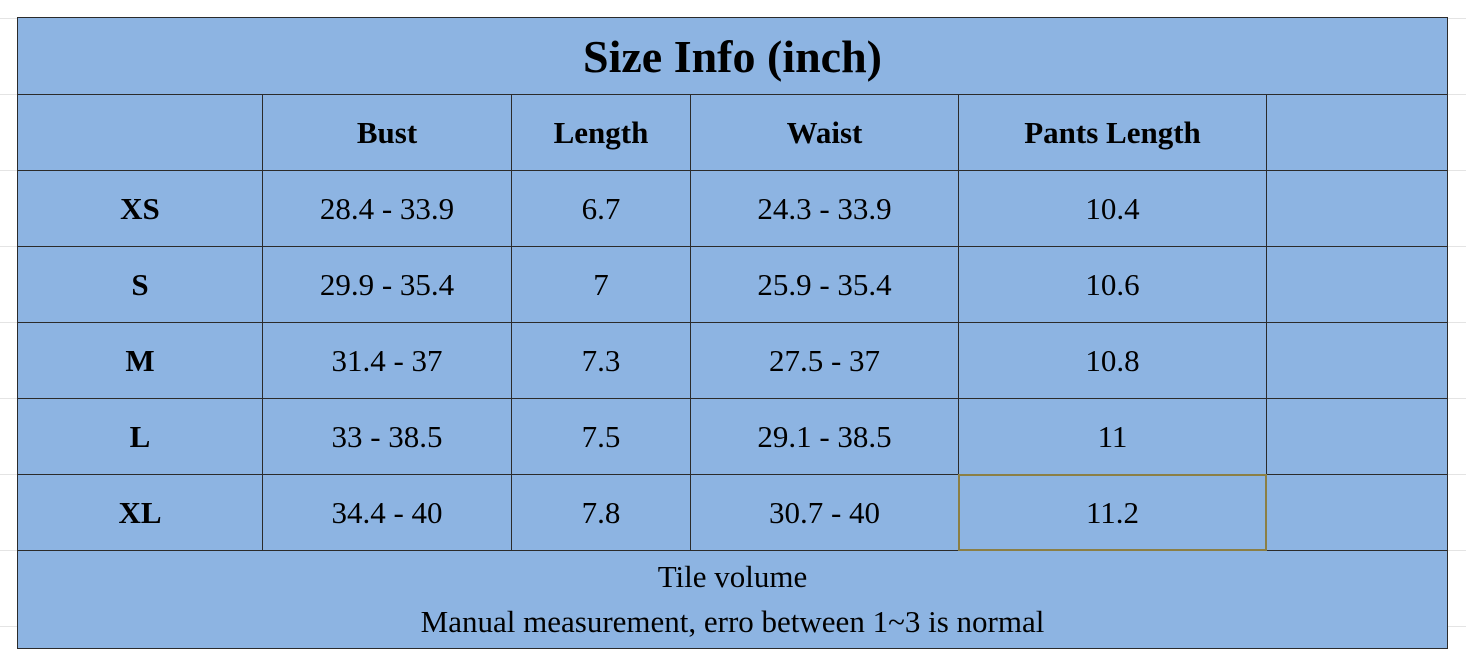 This screenshot has height=666, width=1466. Describe the element at coordinates (601, 132) in the screenshot. I see `header-cell: Length` at that location.